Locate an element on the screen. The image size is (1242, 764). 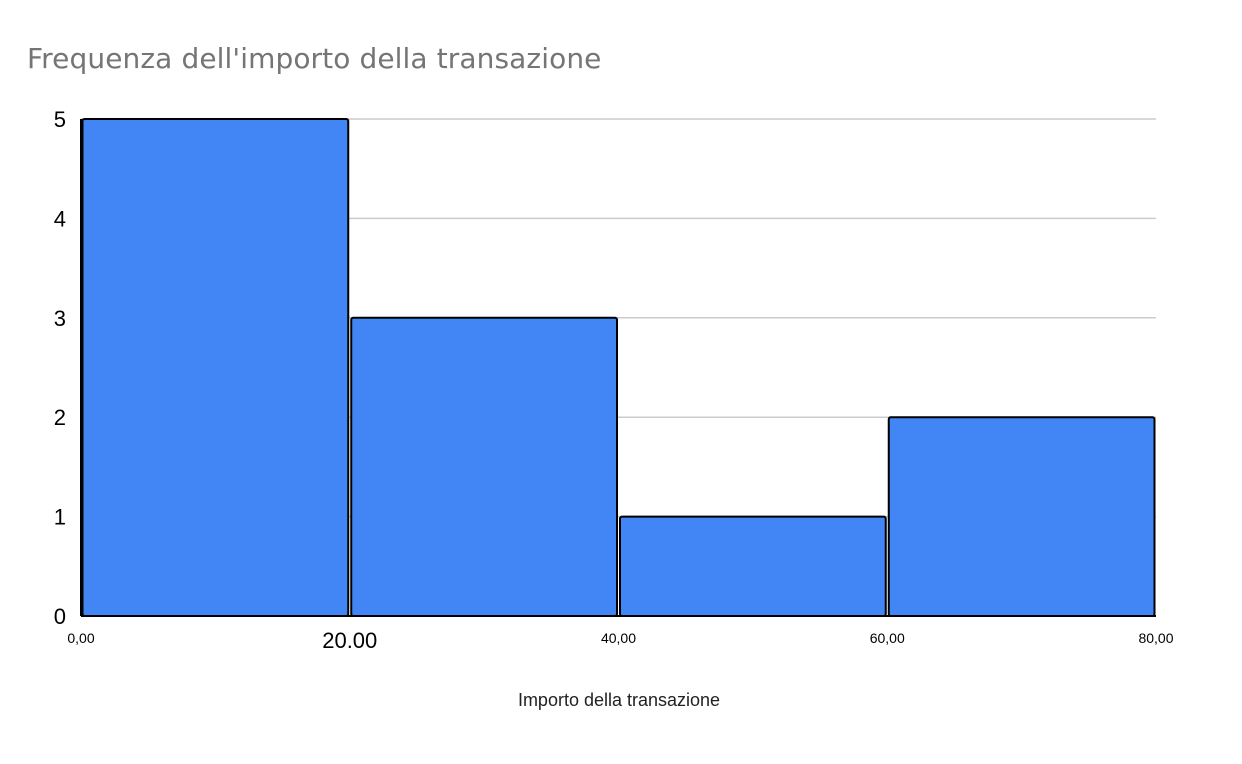
y-tick-label: 5 is located at coordinates (60, 119).